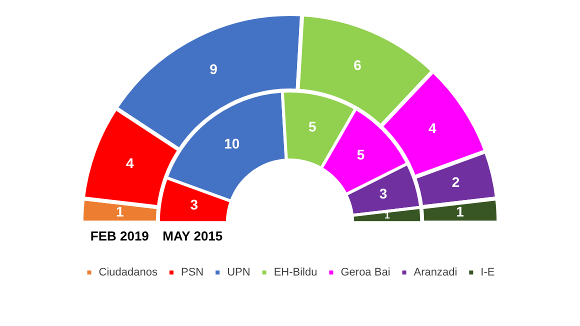  Describe the element at coordinates (456, 182) in the screenshot. I see `data-label: 2` at that location.